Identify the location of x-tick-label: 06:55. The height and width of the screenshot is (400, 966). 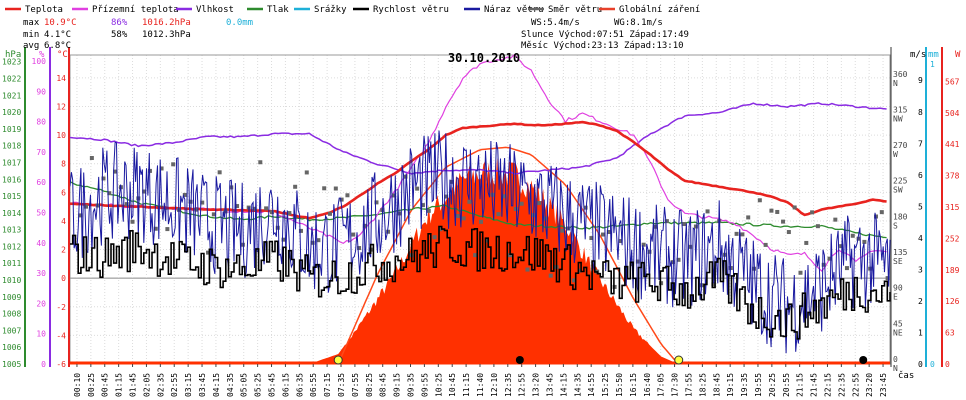
(313, 385).